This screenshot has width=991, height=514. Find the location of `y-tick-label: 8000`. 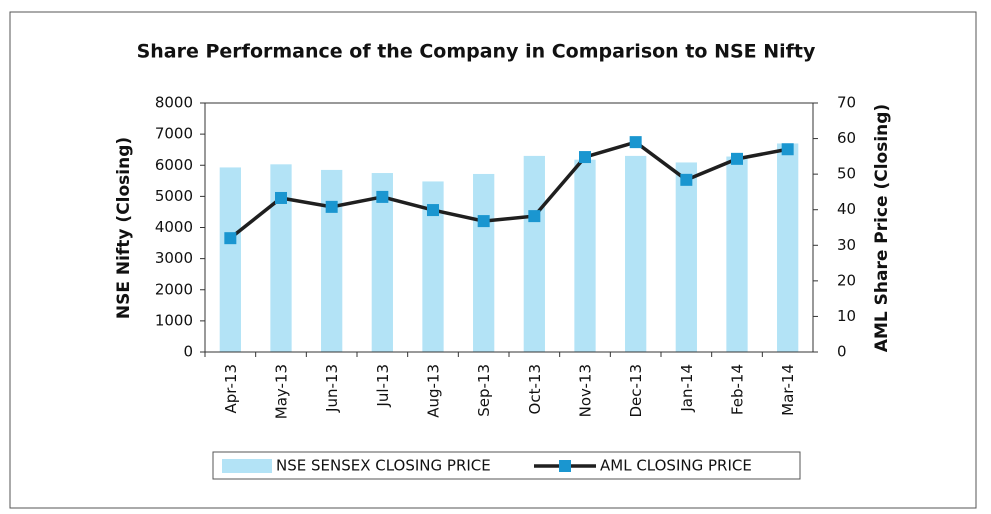

y-tick-label: 8000 is located at coordinates (174, 103).